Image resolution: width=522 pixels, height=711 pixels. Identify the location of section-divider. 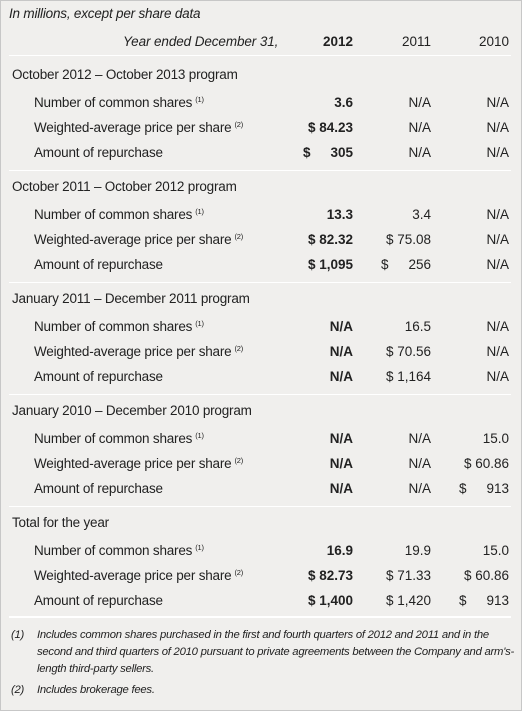
(260, 506).